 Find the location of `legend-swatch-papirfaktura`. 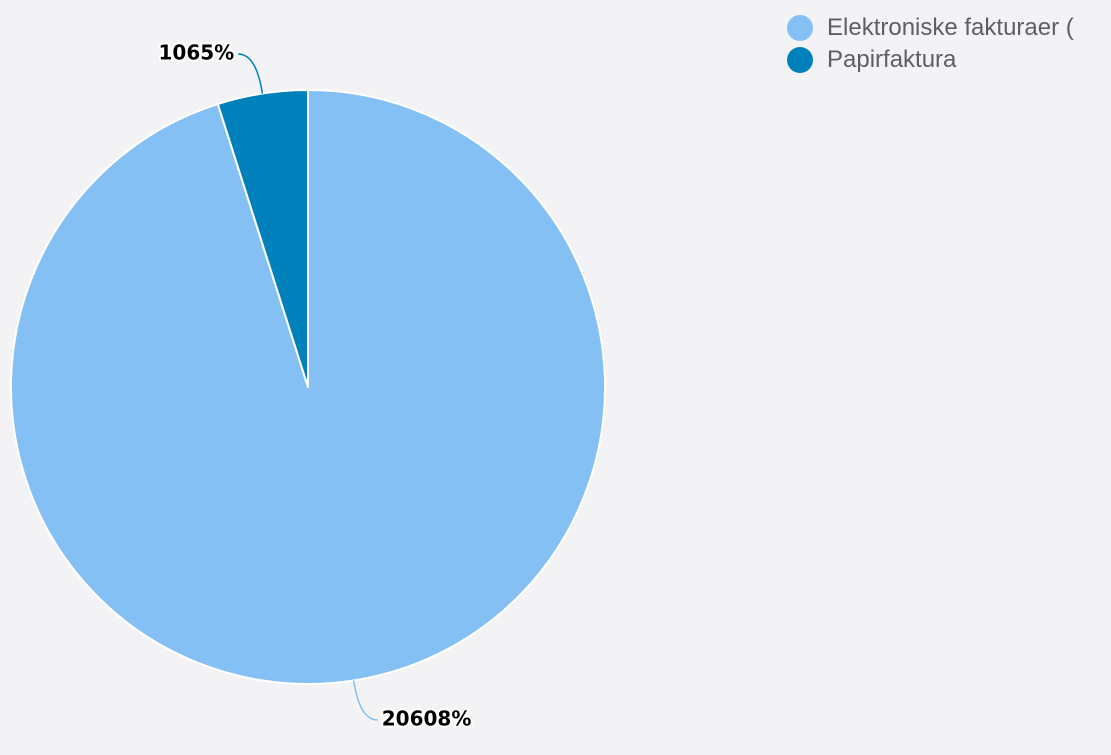

legend-swatch-papirfaktura is located at coordinates (800, 60).